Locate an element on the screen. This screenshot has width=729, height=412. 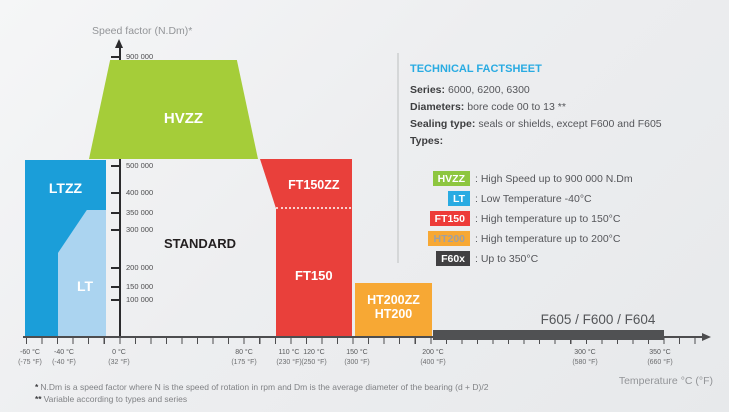
legend-badge-f60x: F60x is located at coordinates (453, 258).